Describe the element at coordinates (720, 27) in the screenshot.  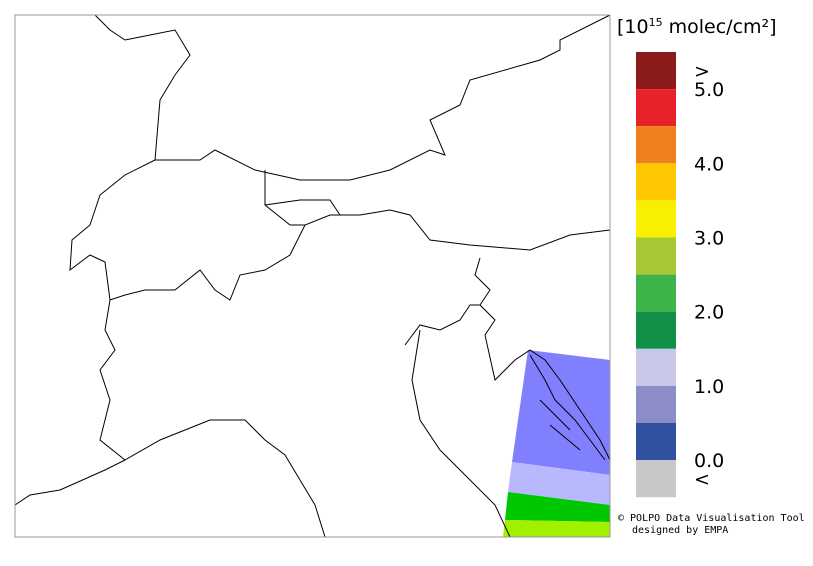
I see `unit-rest: molec/cm²]` at that location.